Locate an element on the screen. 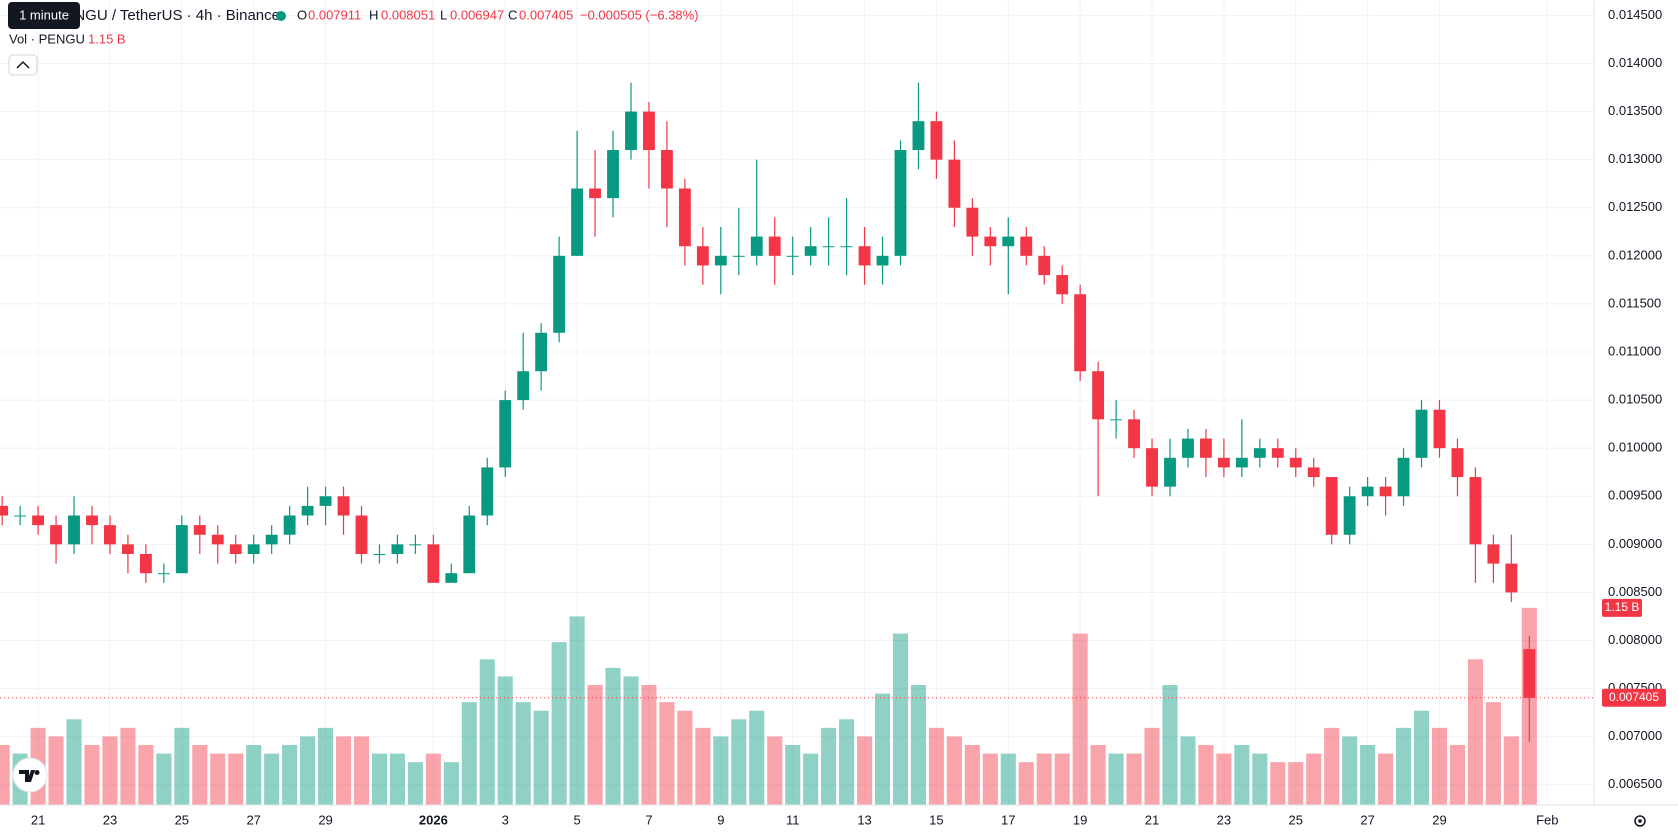 This screenshot has height=835, width=1678. ohlc-value: 0.007911 is located at coordinates (334, 14).